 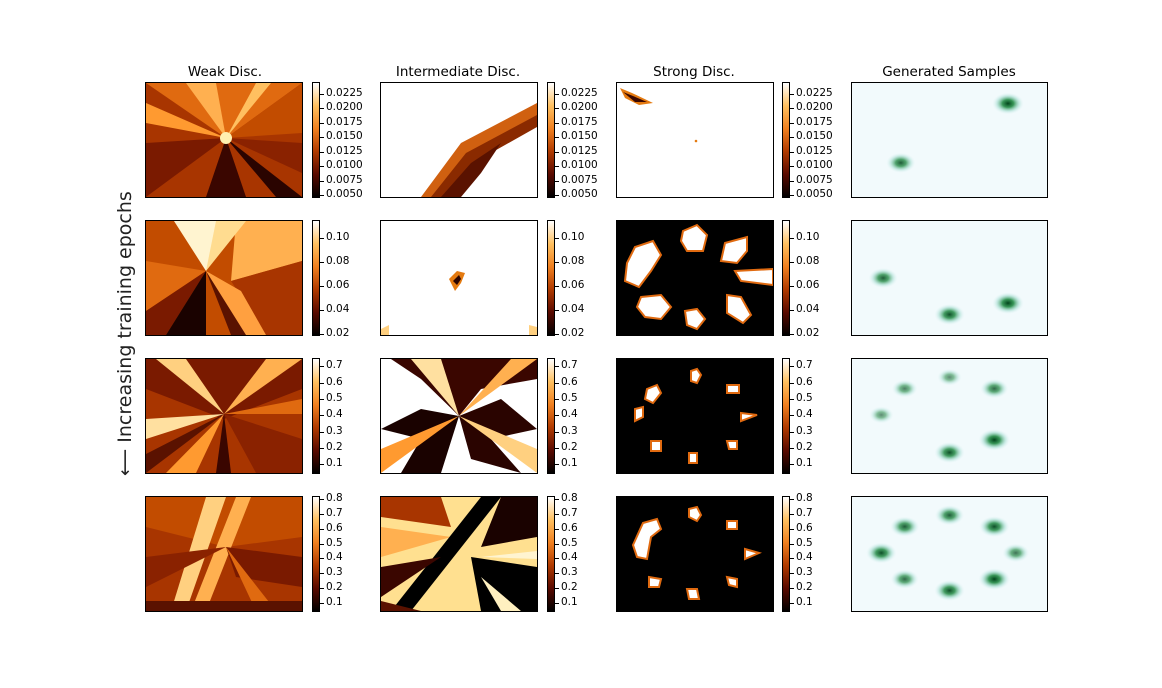 I want to click on heatmap-strong-row3, so click(x=695, y=416).